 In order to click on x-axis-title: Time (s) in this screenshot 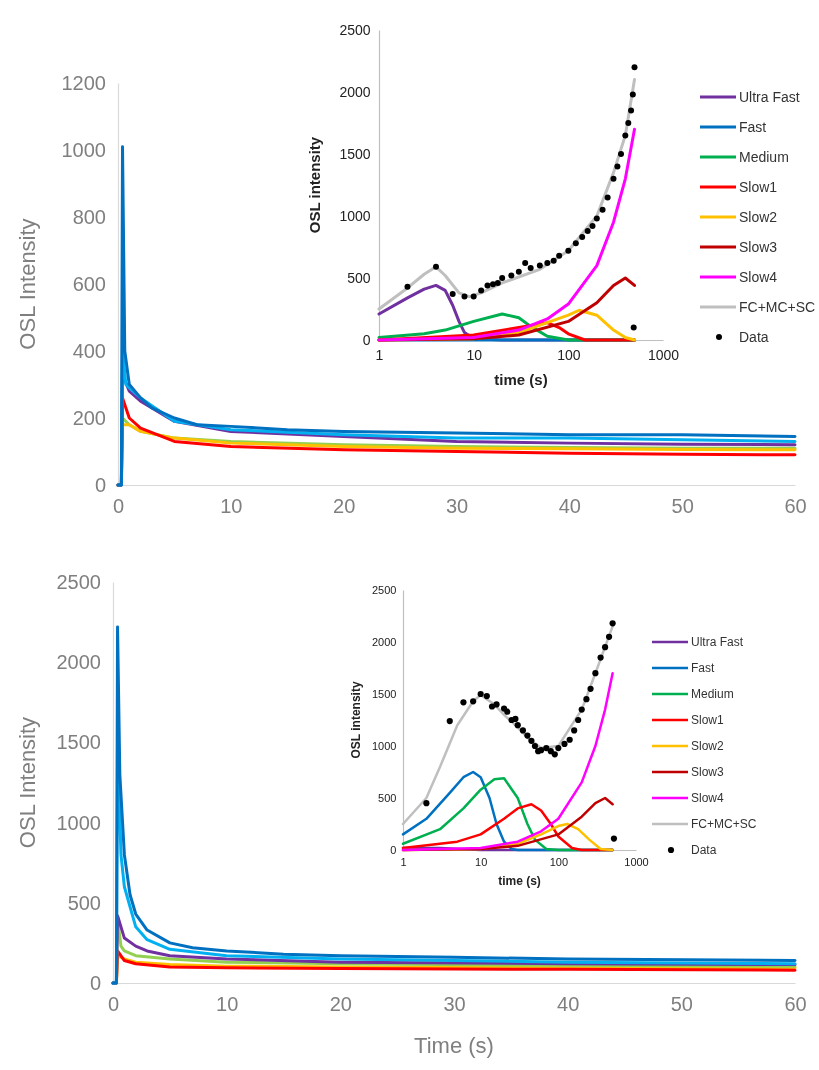, I will do `click(454, 1045)`.